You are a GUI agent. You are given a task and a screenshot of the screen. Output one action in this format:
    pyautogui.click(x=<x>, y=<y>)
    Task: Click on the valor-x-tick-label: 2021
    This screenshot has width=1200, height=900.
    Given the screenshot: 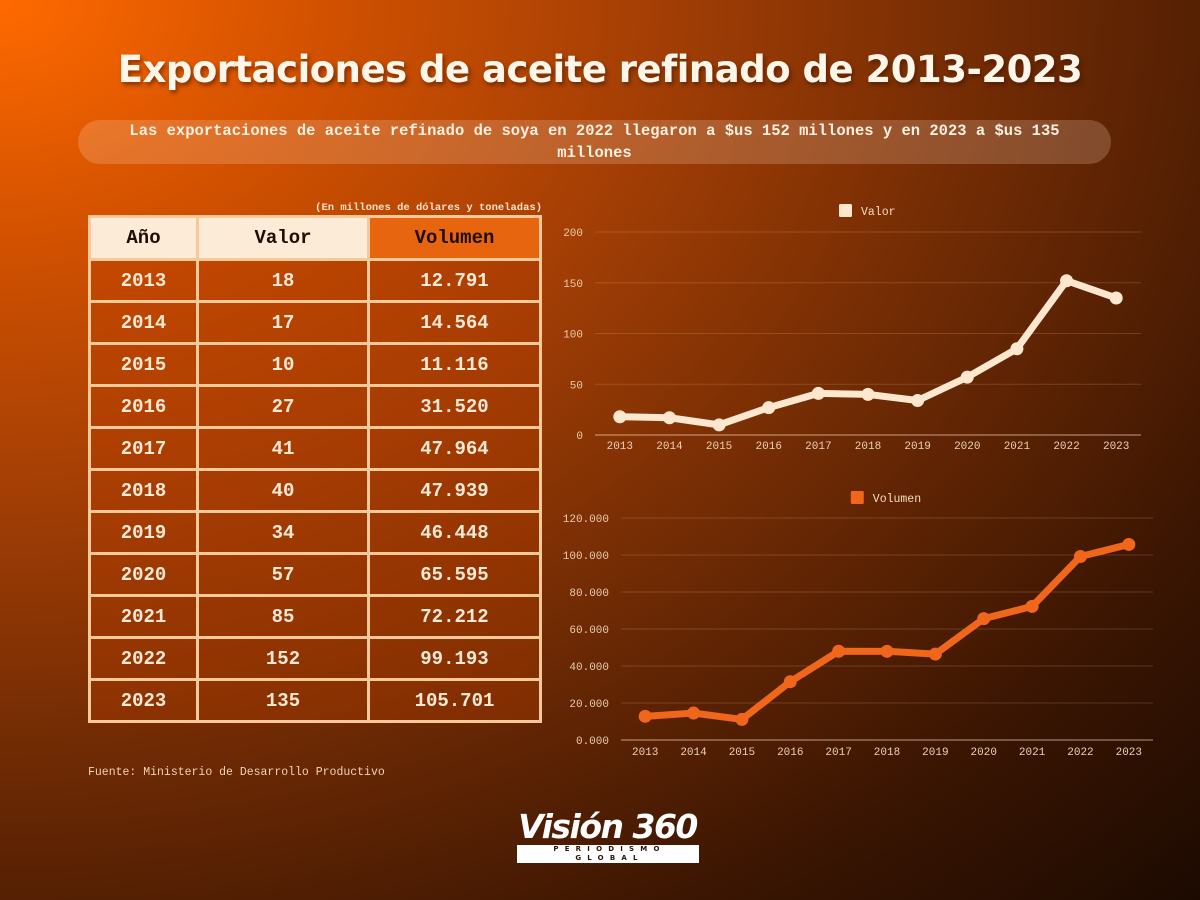 What is the action you would take?
    pyautogui.click(x=1017, y=447)
    